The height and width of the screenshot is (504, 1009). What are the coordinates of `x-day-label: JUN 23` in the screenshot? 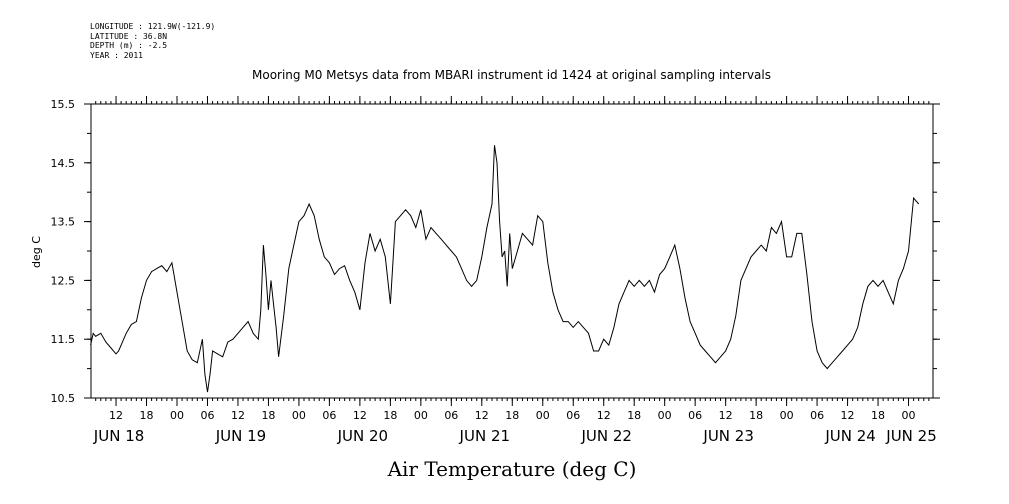 It's located at (727, 436).